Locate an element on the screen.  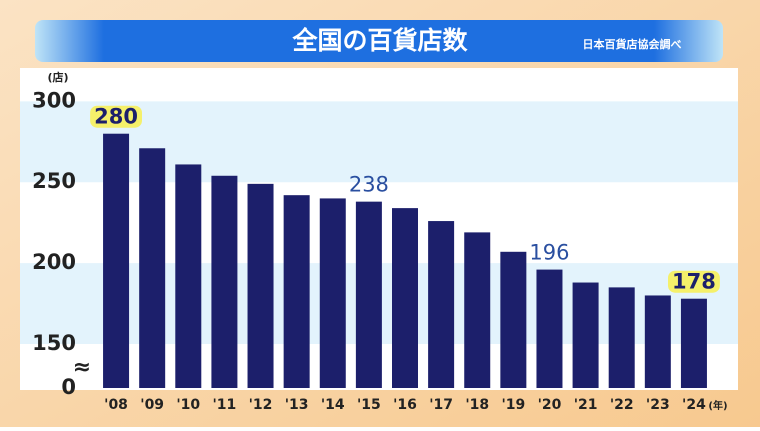
x-tick-label: '18 is located at coordinates (477, 405).